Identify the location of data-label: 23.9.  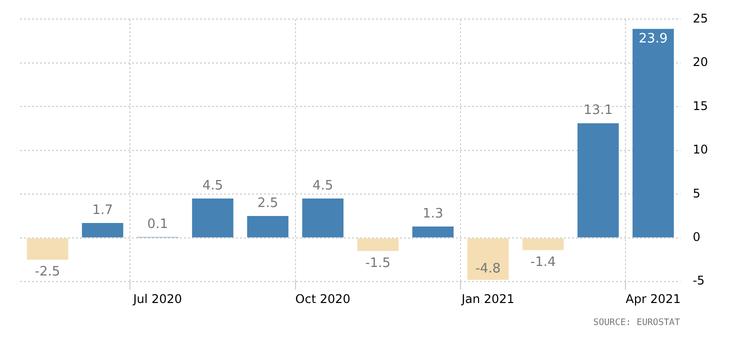
(653, 39).